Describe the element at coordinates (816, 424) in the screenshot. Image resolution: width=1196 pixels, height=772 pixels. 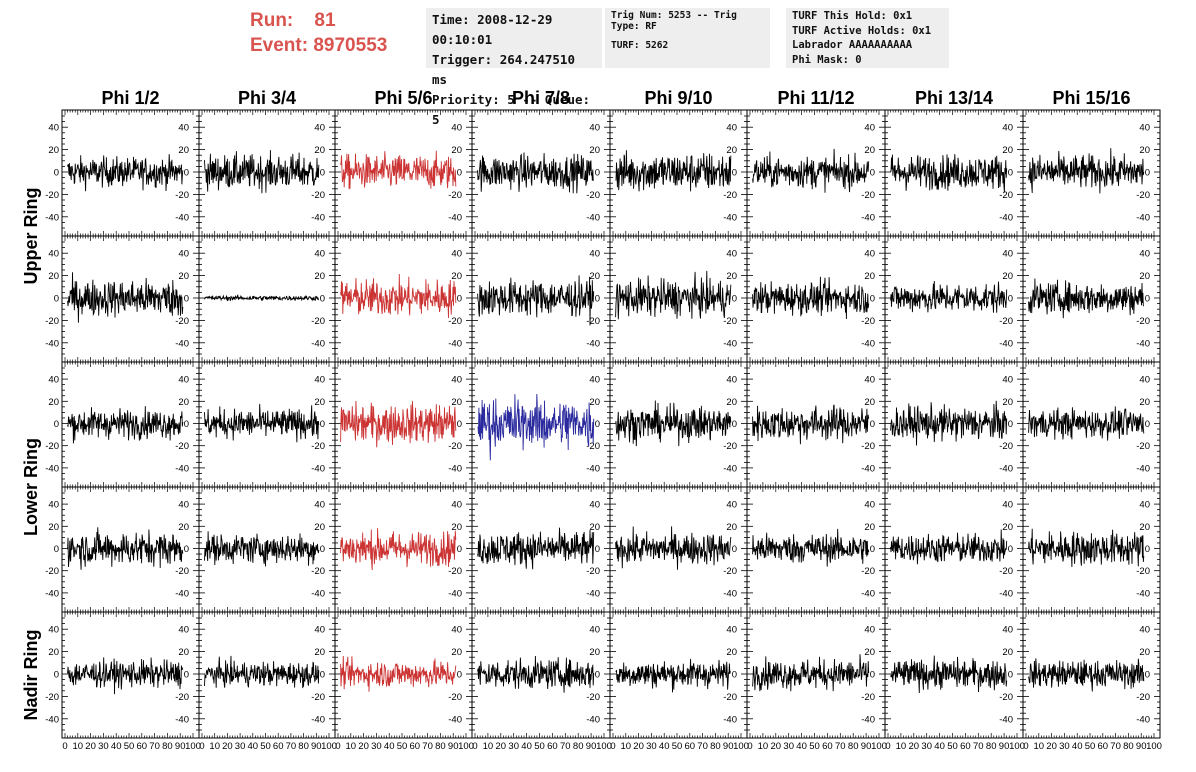
I see `panel-r3-c6: -40 -20 0 20 40` at that location.